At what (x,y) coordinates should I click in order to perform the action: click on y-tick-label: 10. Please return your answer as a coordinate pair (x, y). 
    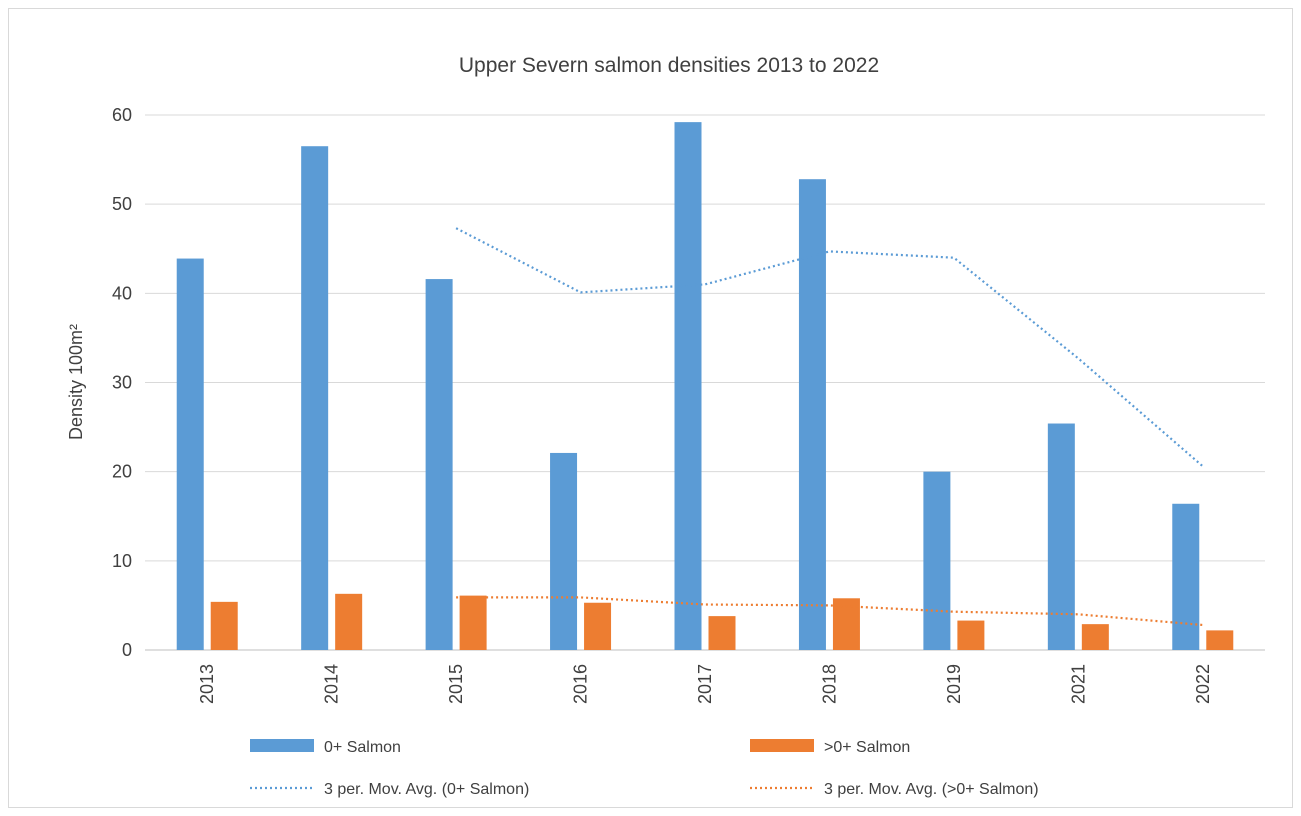
    Looking at the image, I should click on (122, 561).